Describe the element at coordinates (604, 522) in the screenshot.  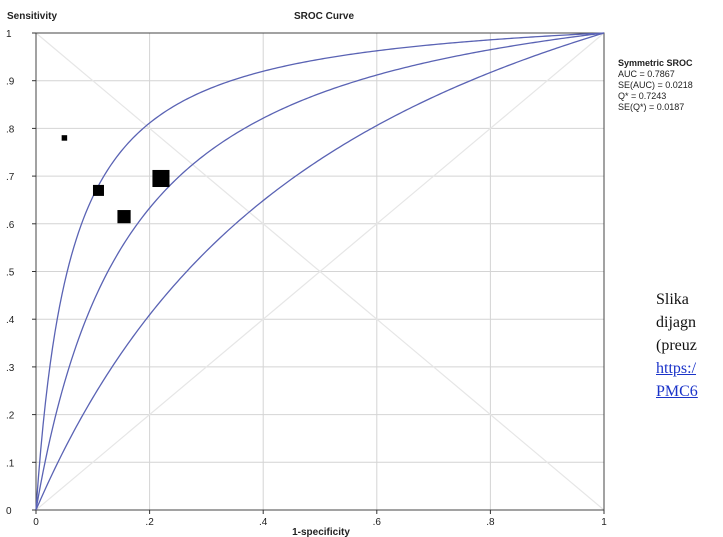
I see `x-tick-label: 1` at that location.